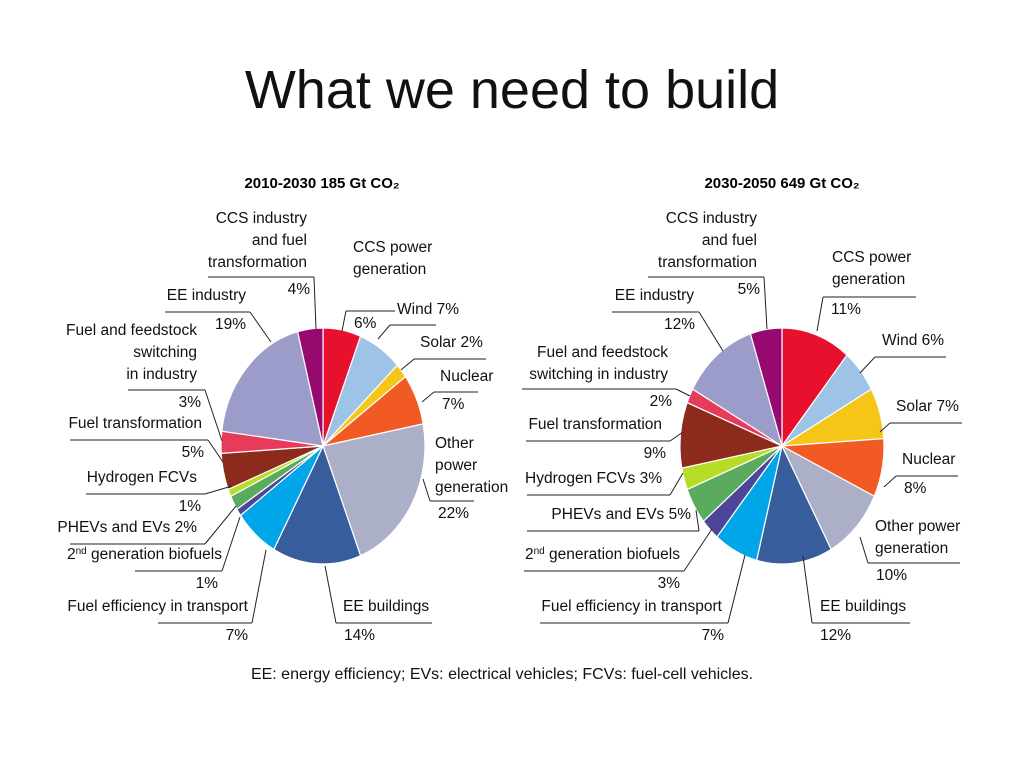 The width and height of the screenshot is (1024, 768). Describe the element at coordinates (218, 315) in the screenshot. I see `slice-label-ee-industry: EE industry 19%` at that location.